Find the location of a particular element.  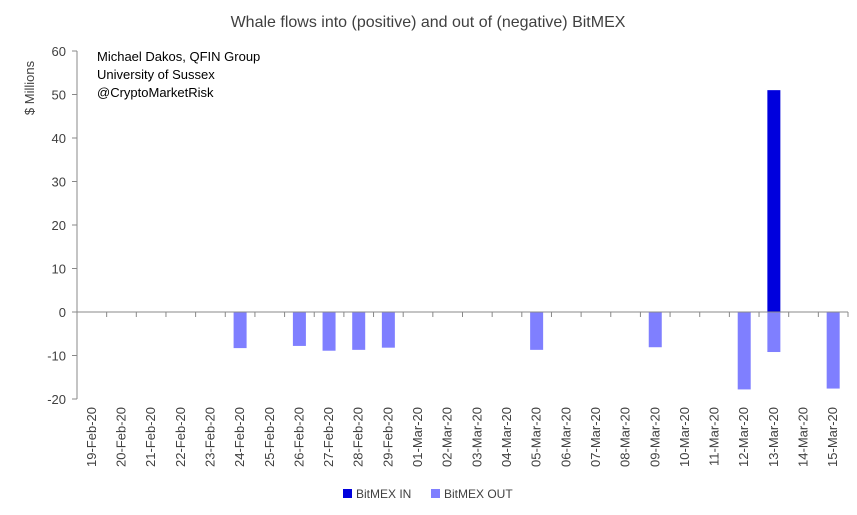

x-tick-label: 13-Mar-20 is located at coordinates (773, 437).